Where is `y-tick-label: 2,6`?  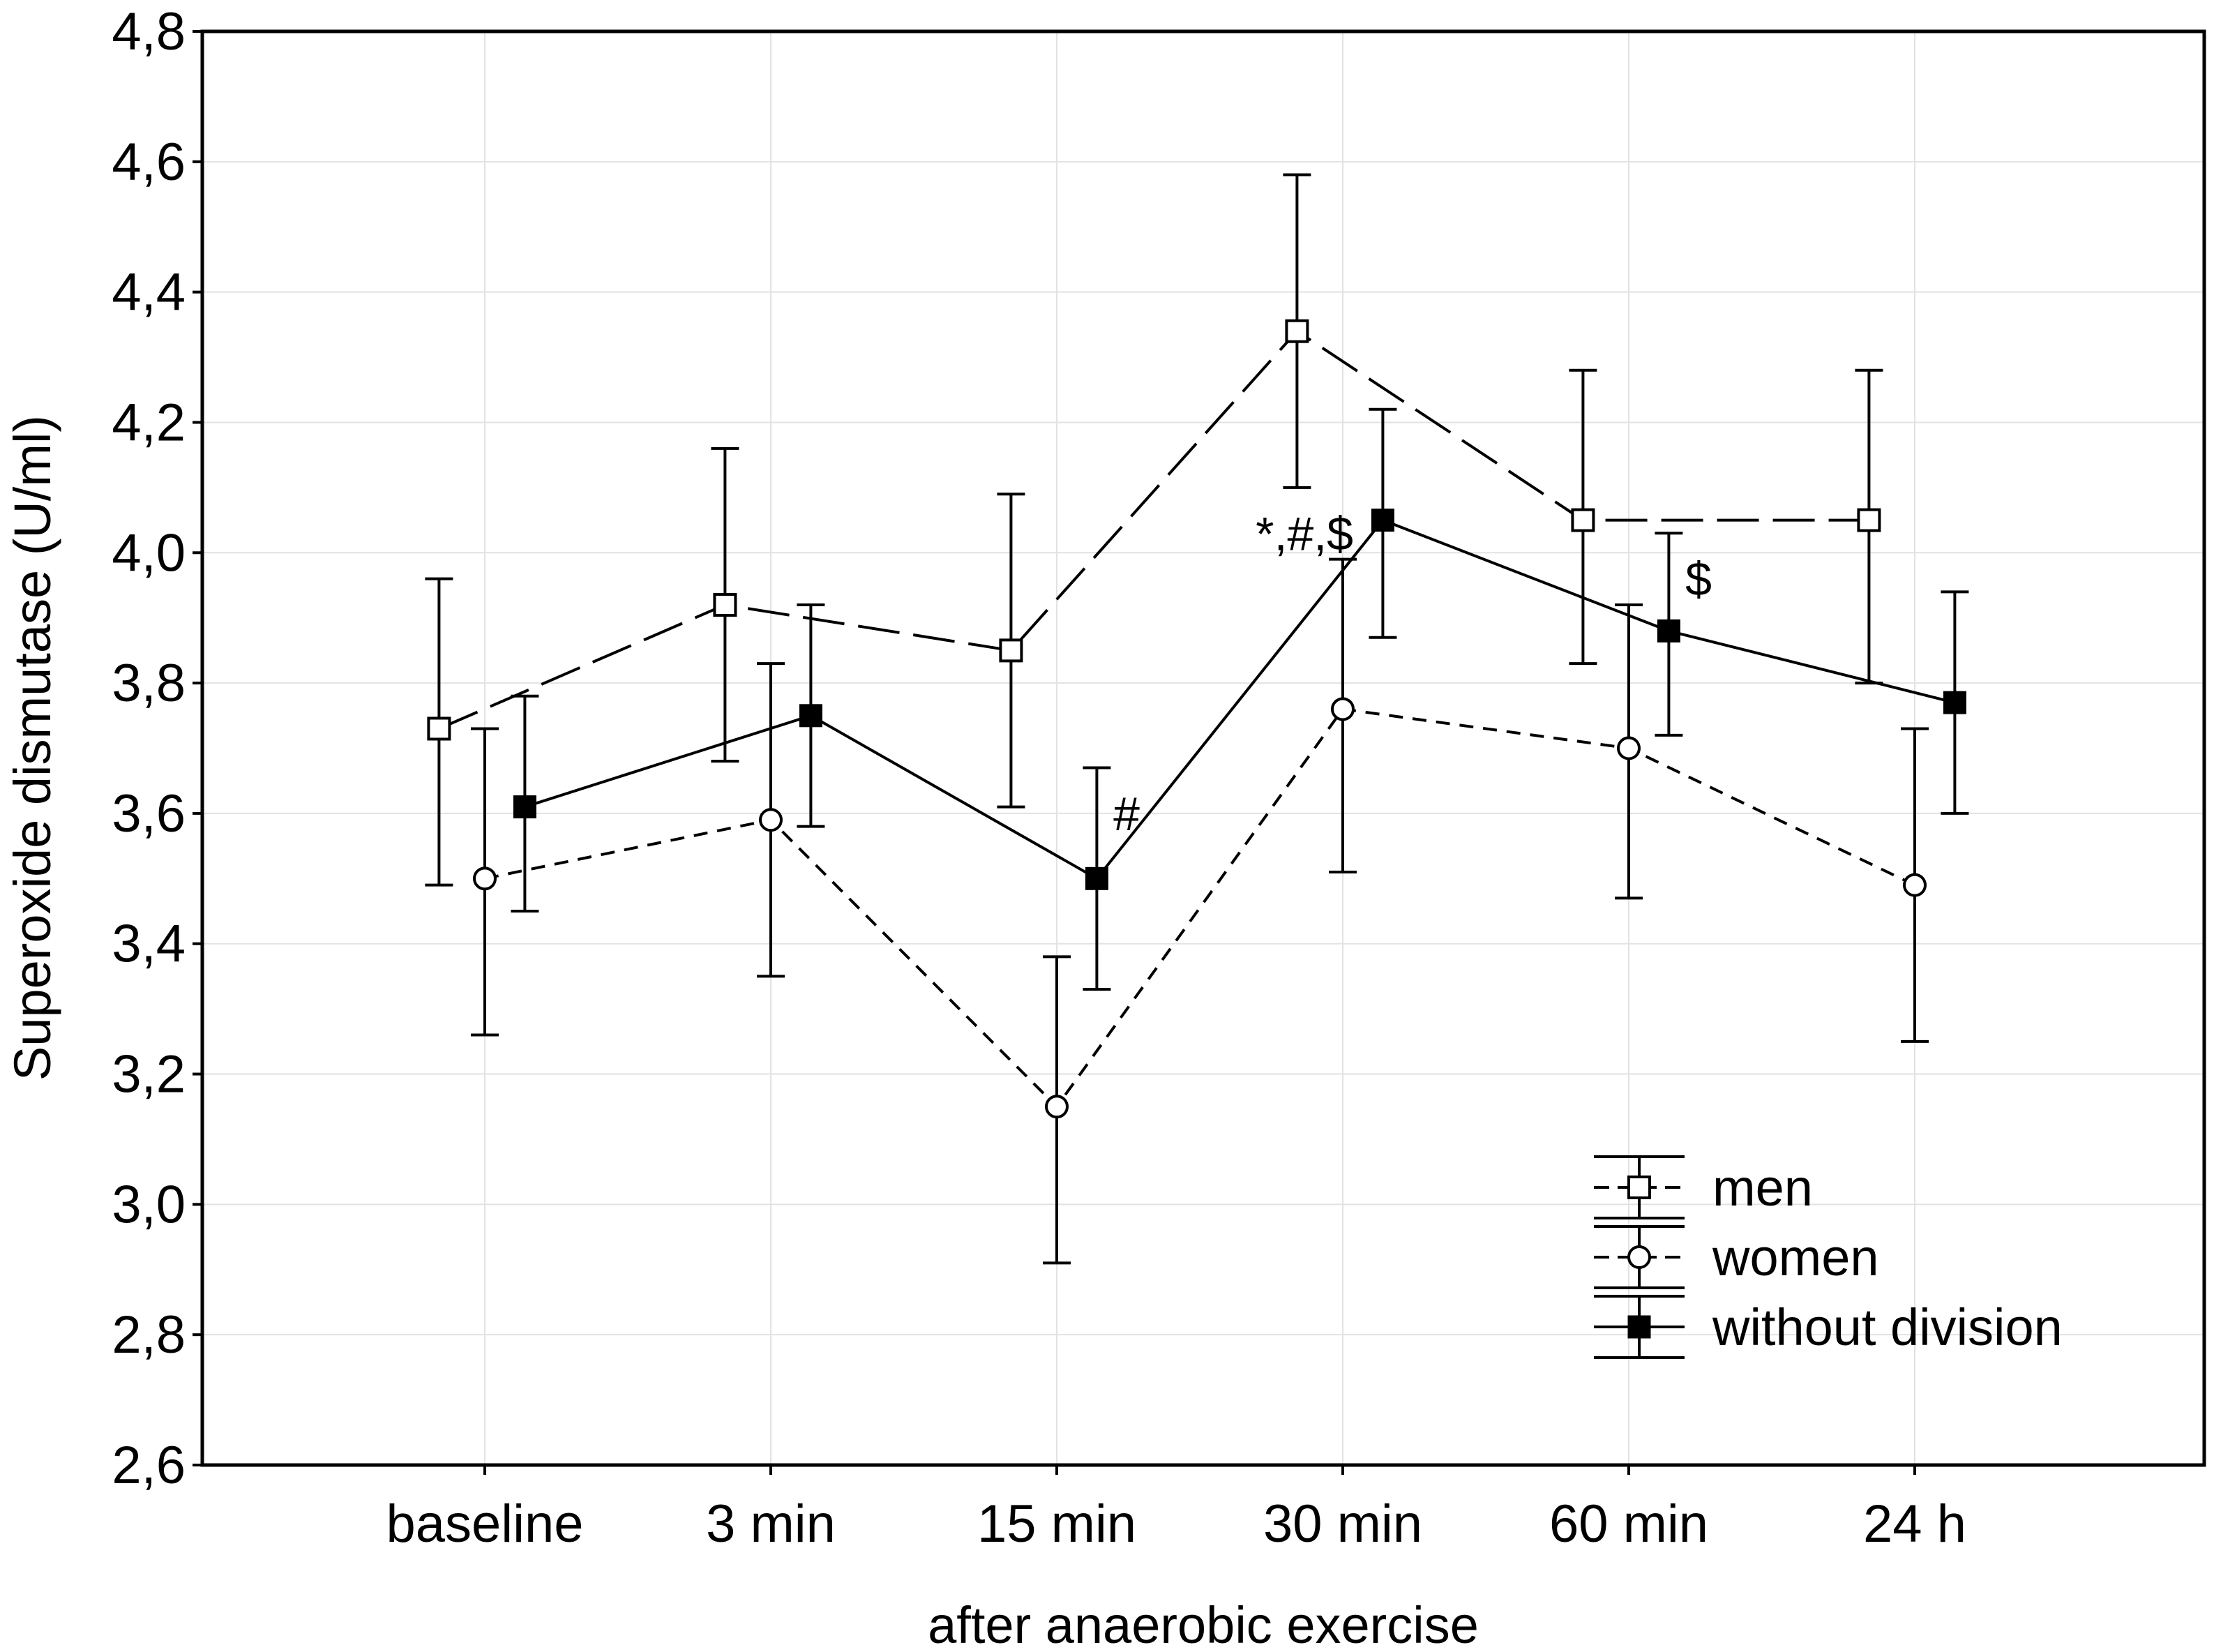
y-tick-label: 2,6 is located at coordinates (149, 1465).